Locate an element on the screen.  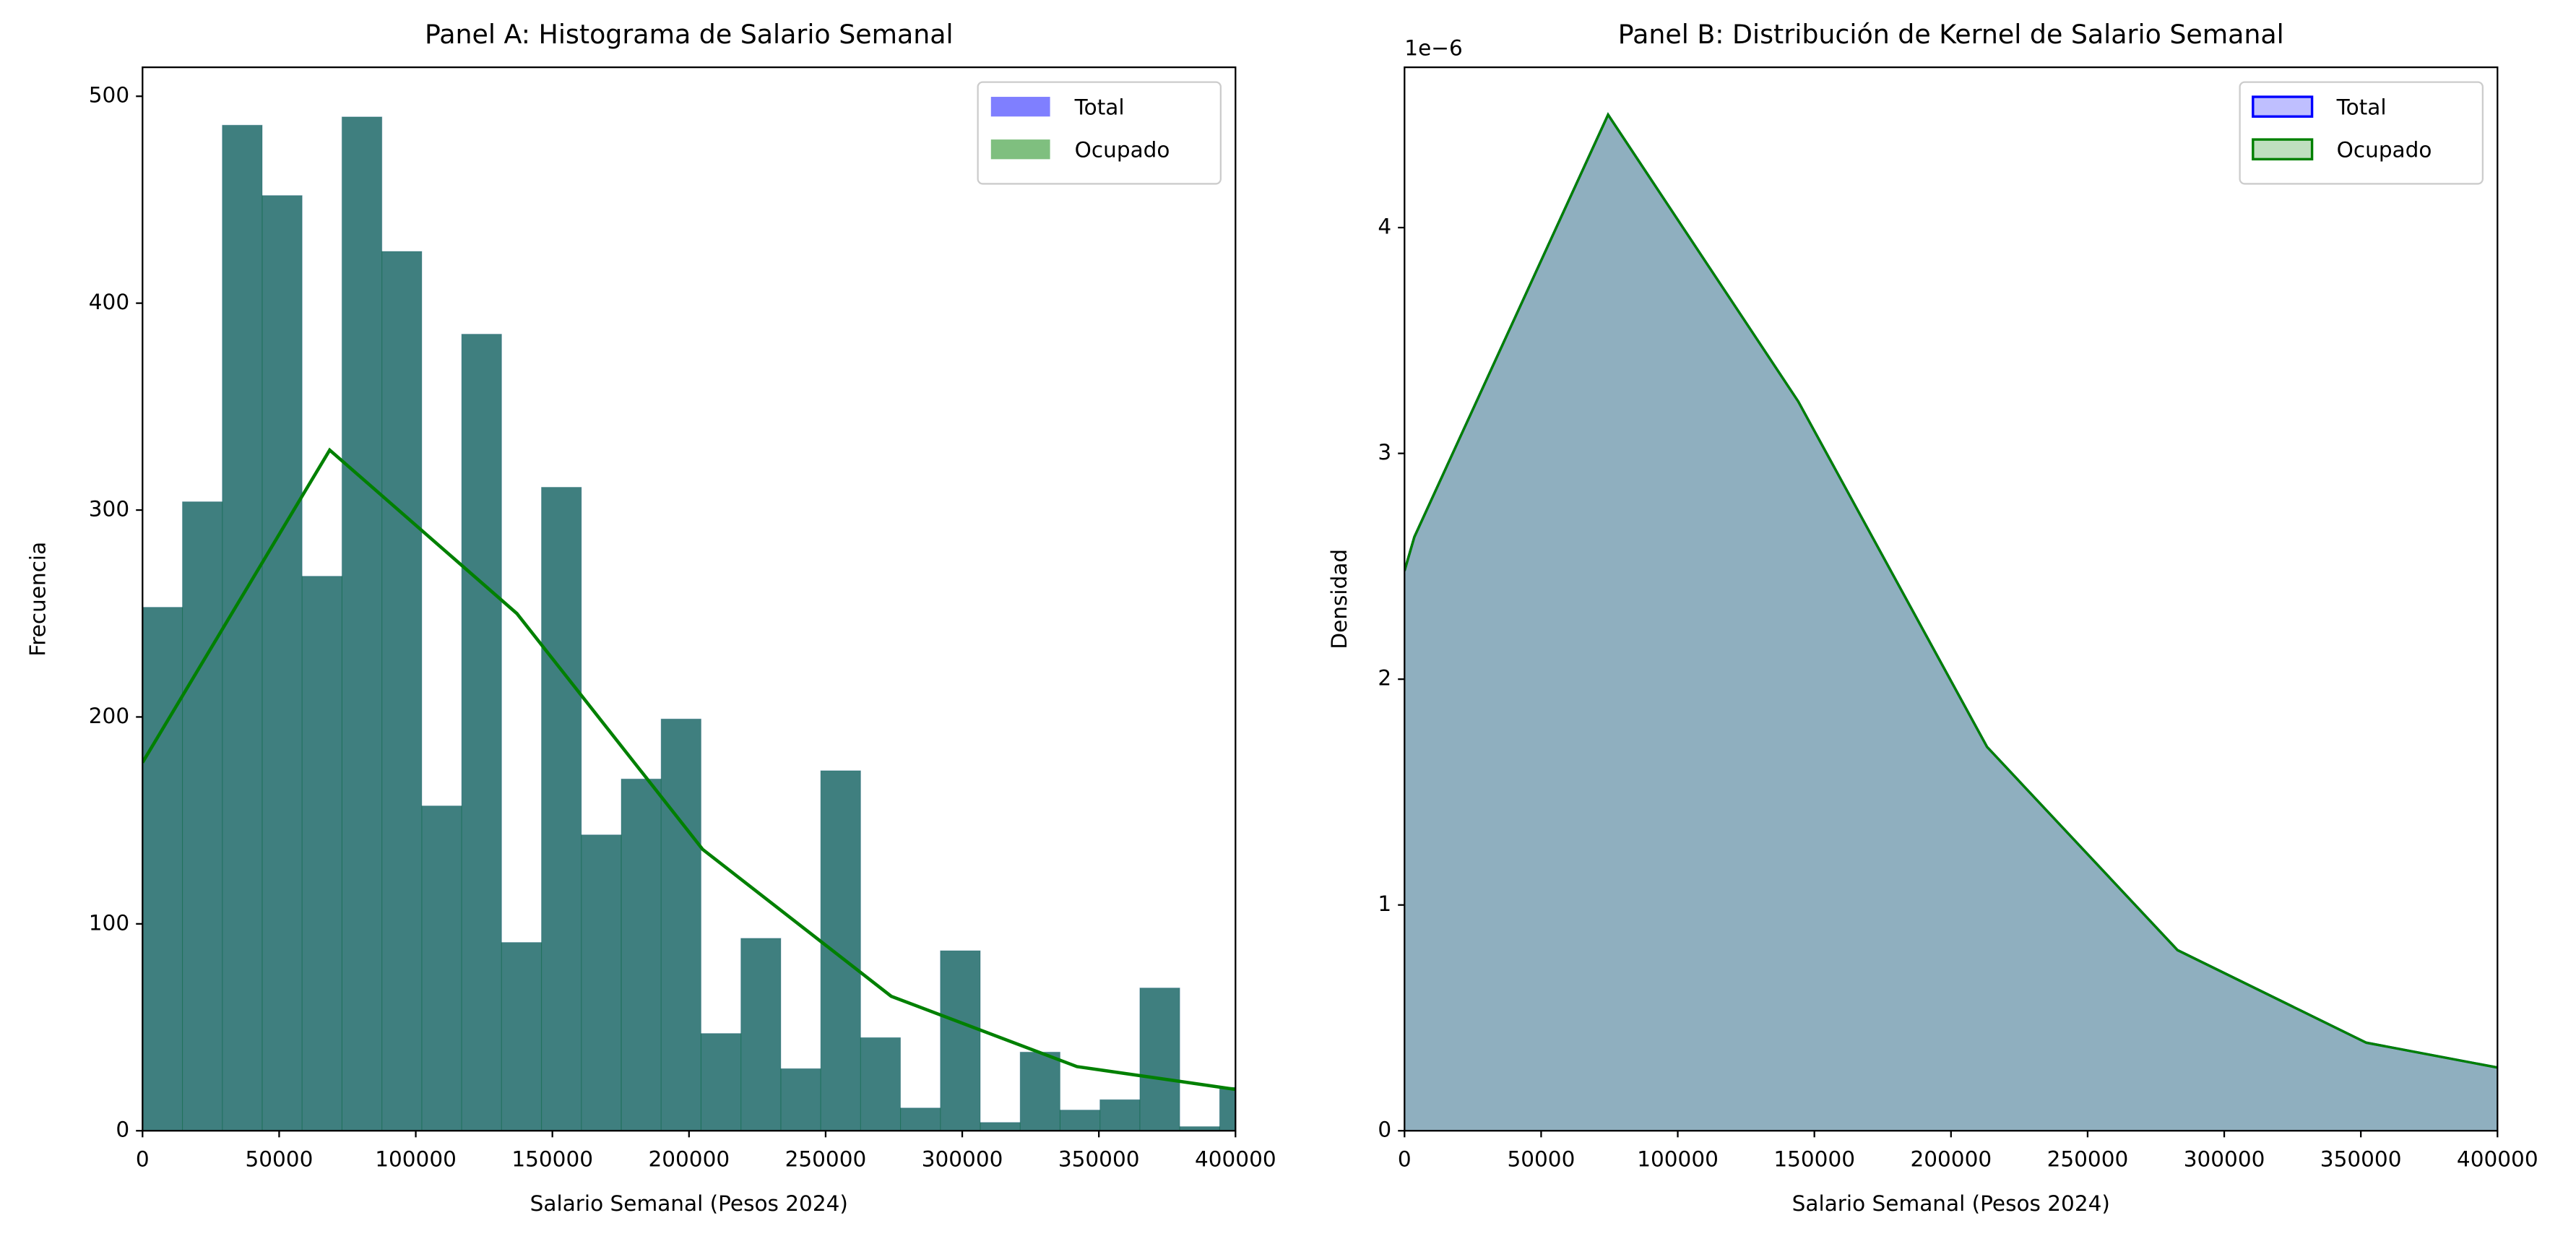
y-tick-label: 400 is located at coordinates (109, 302).